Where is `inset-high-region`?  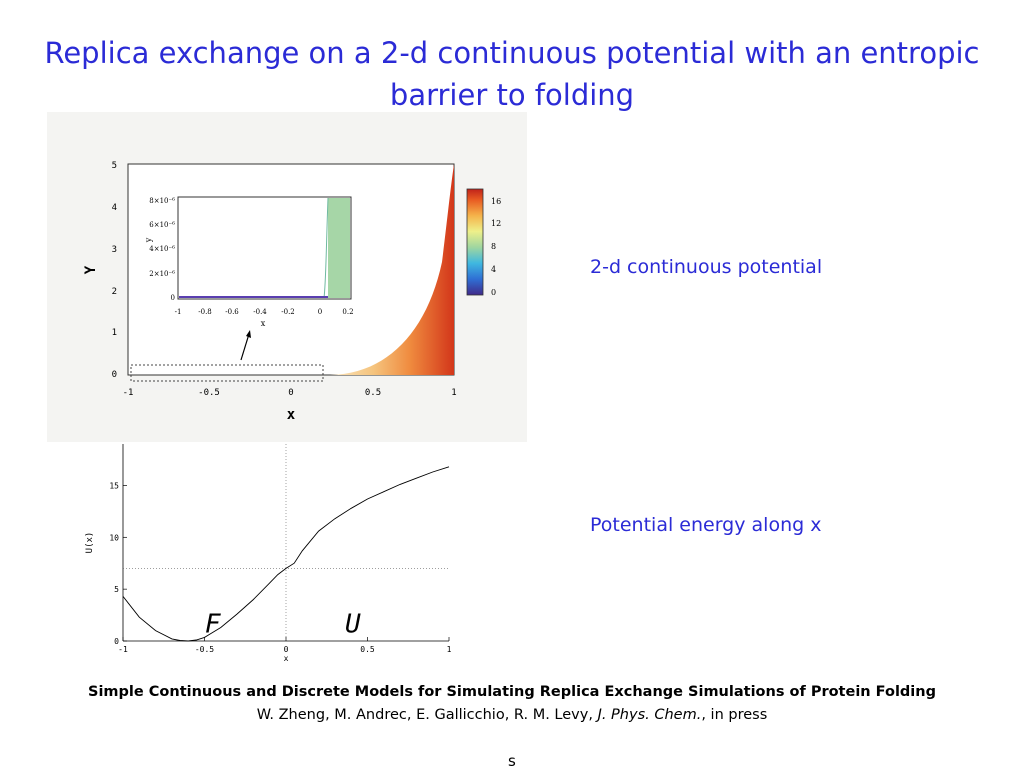 inset-high-region is located at coordinates (339, 248).